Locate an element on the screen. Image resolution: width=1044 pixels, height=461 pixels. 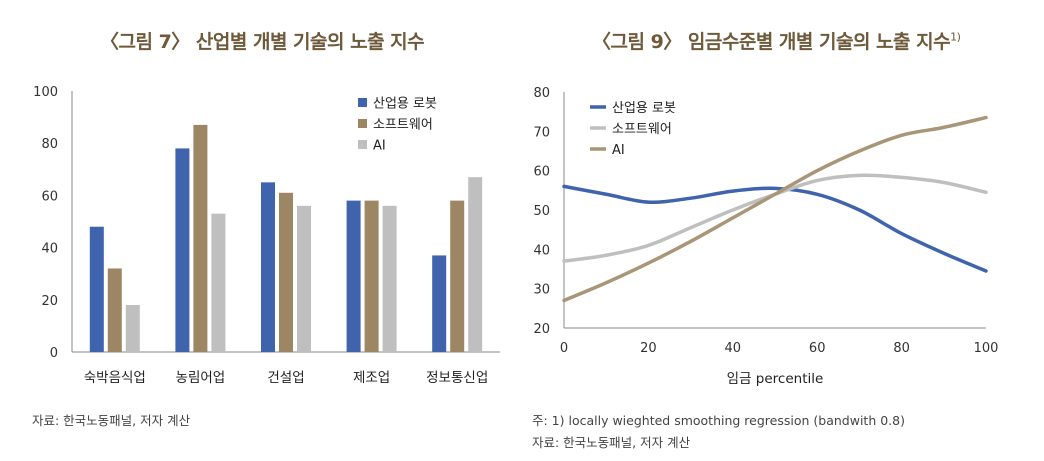
x-tick-label: 20 is located at coordinates (648, 348).